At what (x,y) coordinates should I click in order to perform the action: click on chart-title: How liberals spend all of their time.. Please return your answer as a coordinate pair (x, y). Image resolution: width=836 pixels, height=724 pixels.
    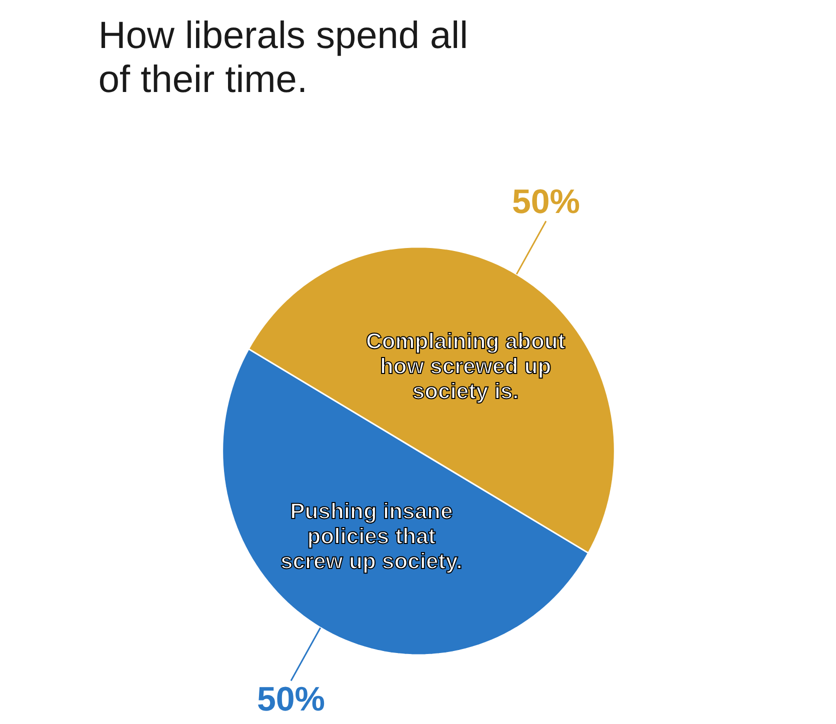
    Looking at the image, I should click on (283, 57).